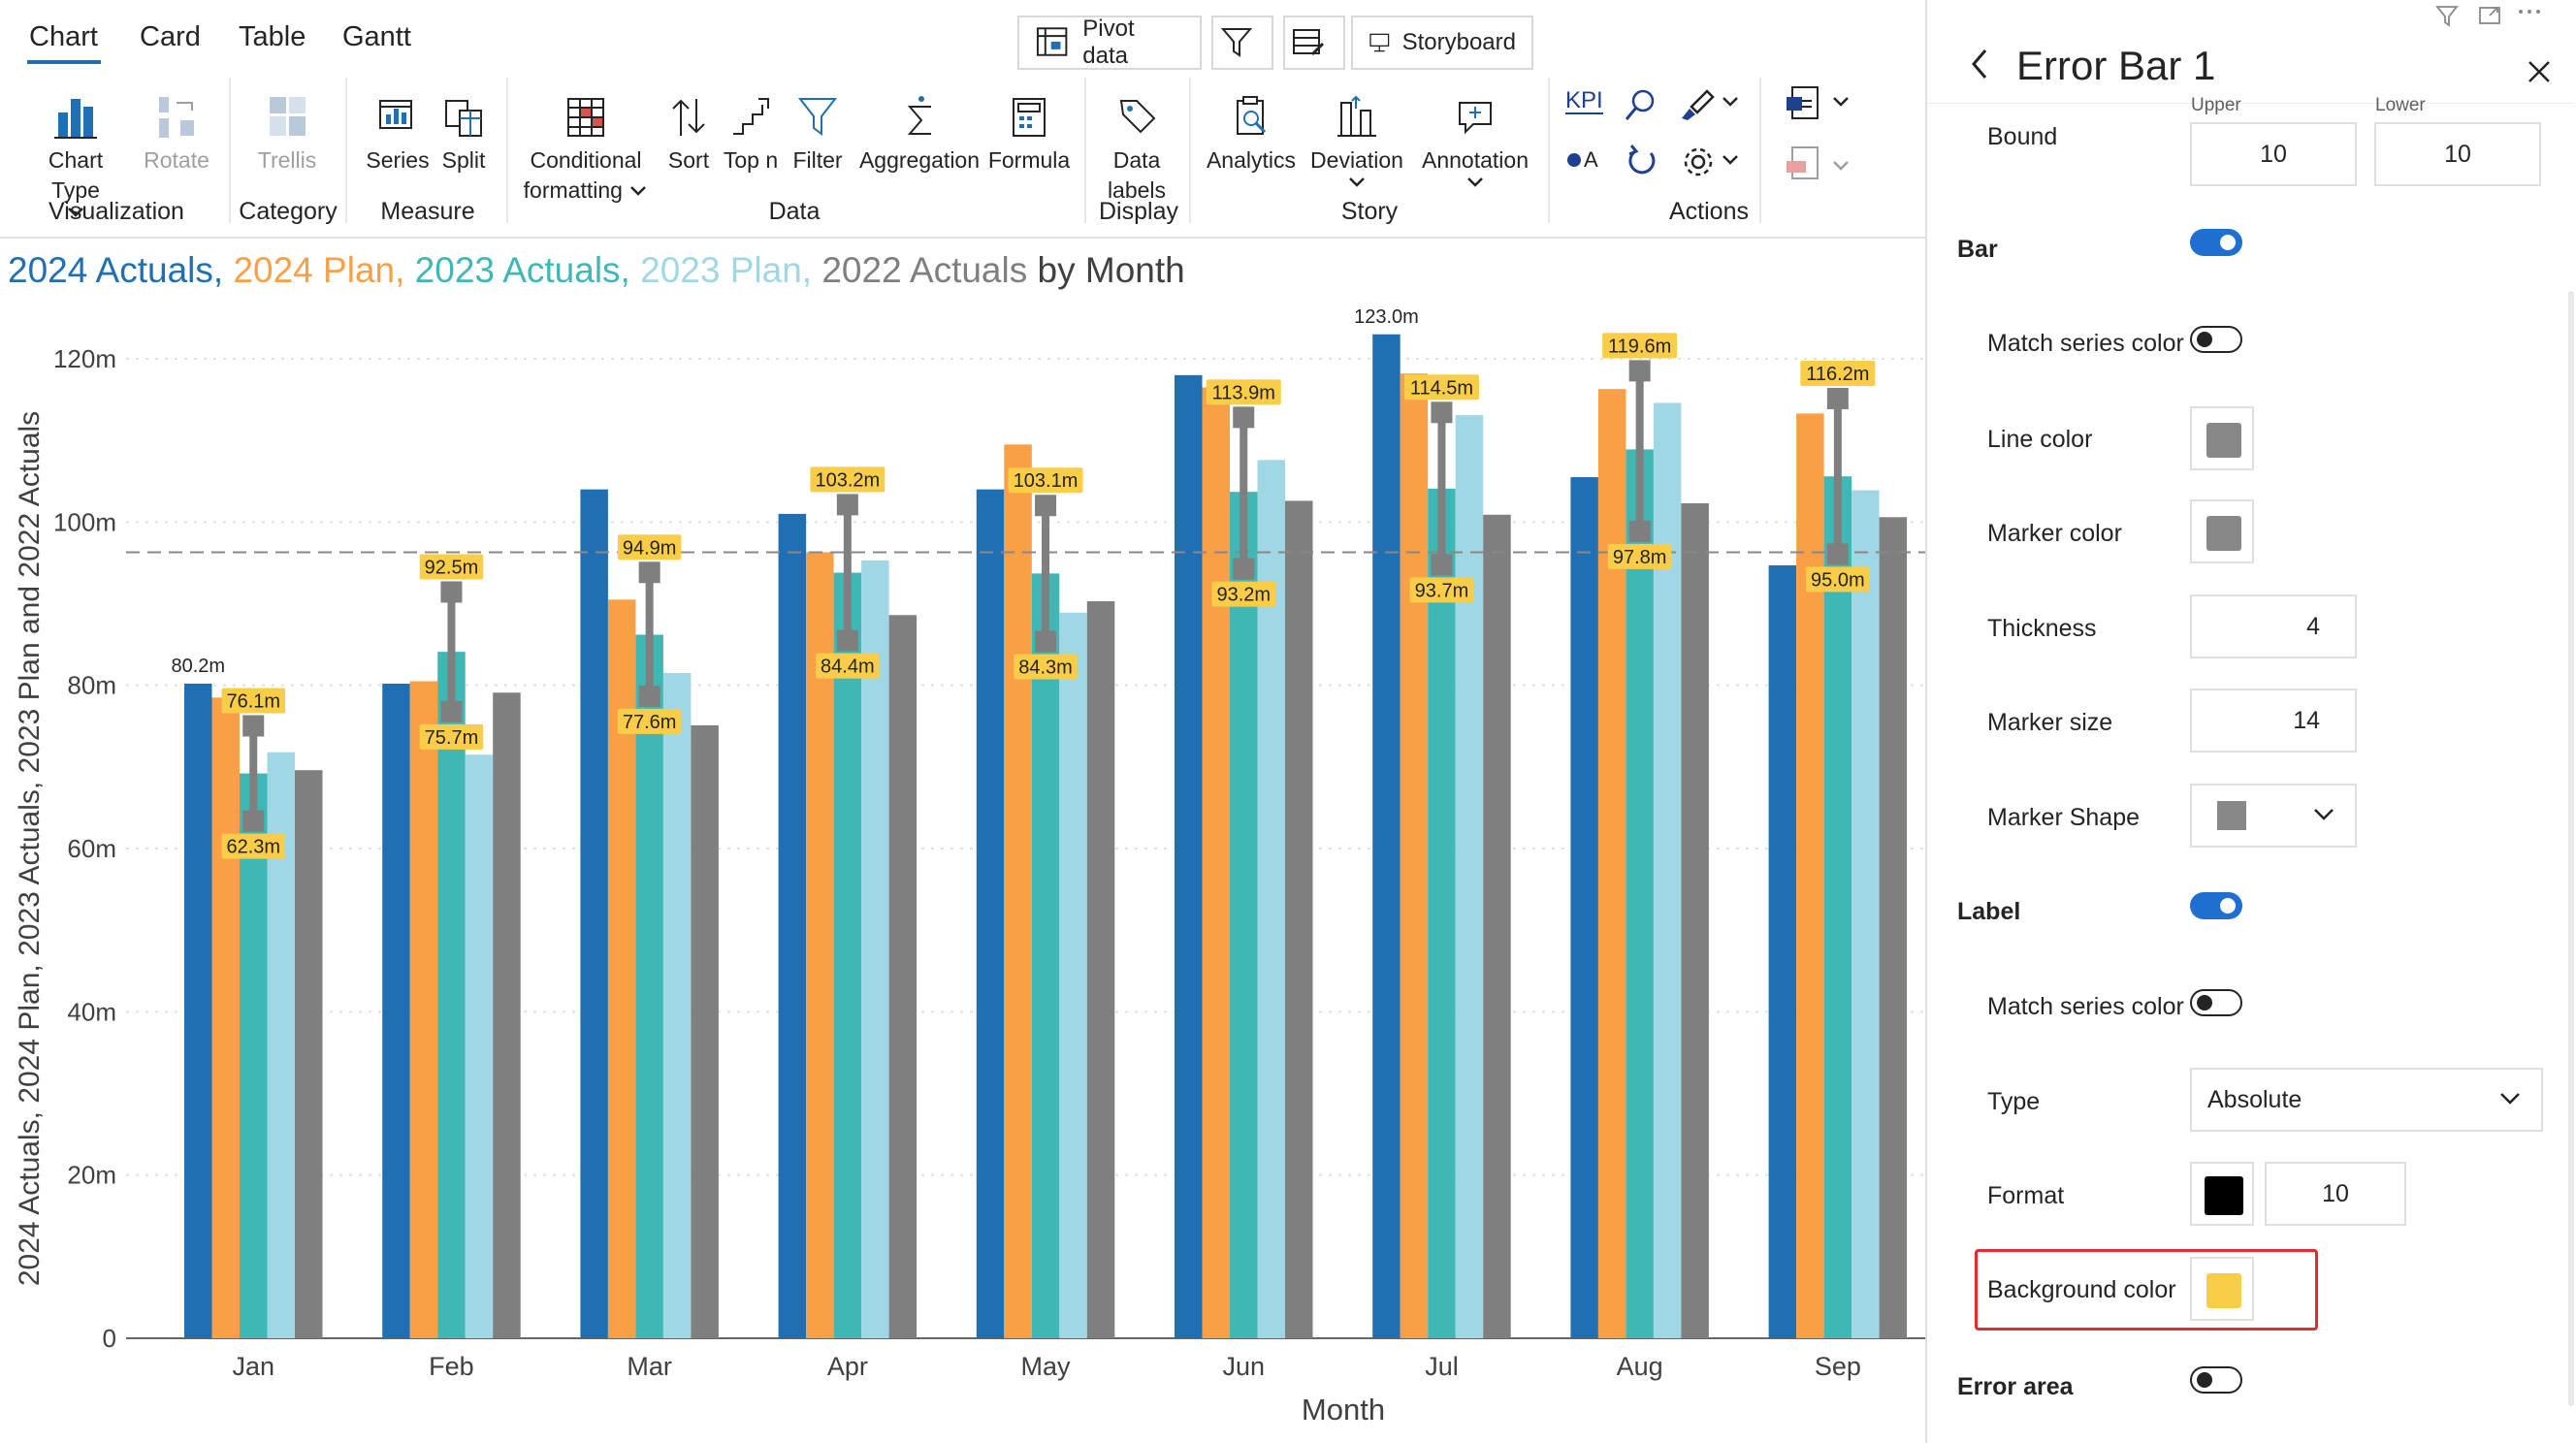 The height and width of the screenshot is (1443, 2576). Describe the element at coordinates (1698, 162) in the screenshot. I see `settings-gear-icon` at that location.